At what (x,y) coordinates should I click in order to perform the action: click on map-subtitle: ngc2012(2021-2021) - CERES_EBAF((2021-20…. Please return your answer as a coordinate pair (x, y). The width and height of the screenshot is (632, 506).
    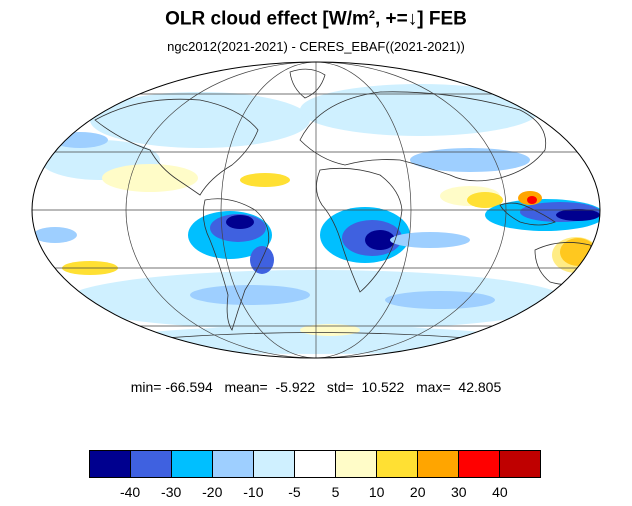
    Looking at the image, I should click on (316, 46).